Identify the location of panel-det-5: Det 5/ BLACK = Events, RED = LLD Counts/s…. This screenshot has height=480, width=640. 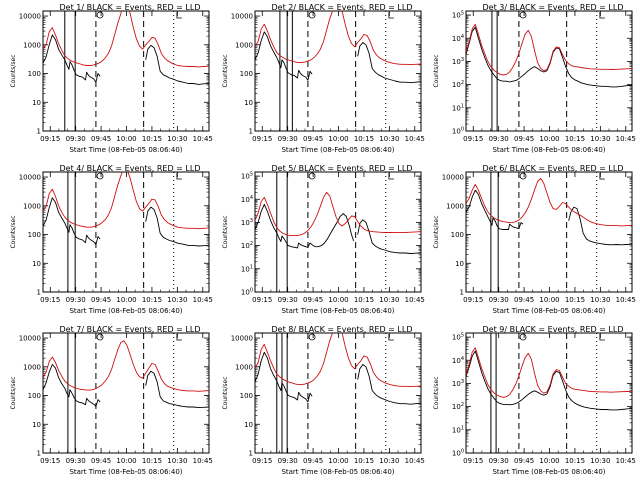
(323, 239).